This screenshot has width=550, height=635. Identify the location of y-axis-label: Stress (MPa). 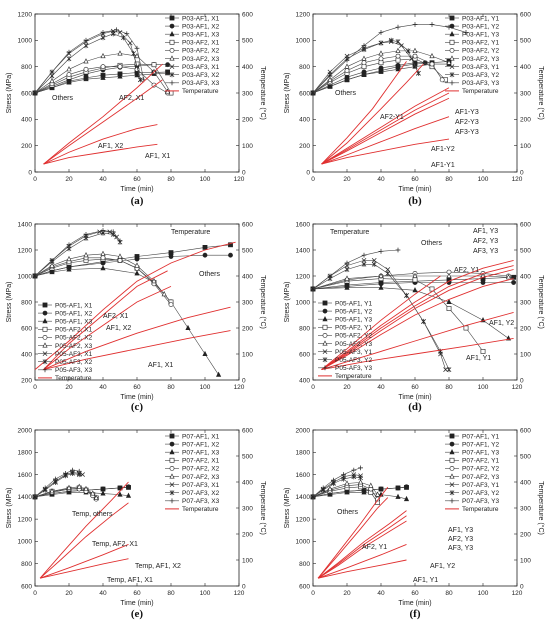
(287, 508).